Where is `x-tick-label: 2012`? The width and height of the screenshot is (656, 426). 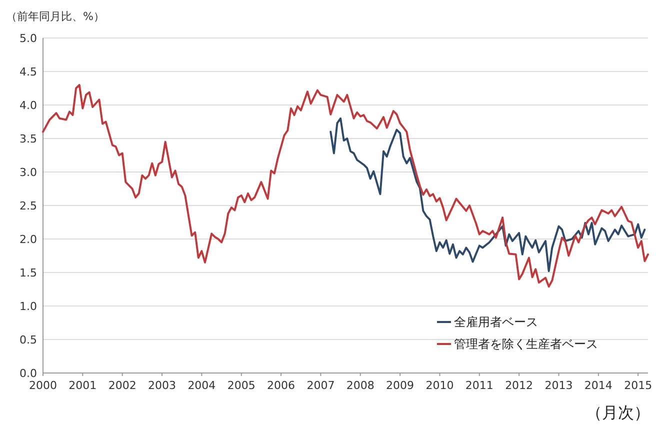
x-tick-label: 2012 is located at coordinates (519, 385).